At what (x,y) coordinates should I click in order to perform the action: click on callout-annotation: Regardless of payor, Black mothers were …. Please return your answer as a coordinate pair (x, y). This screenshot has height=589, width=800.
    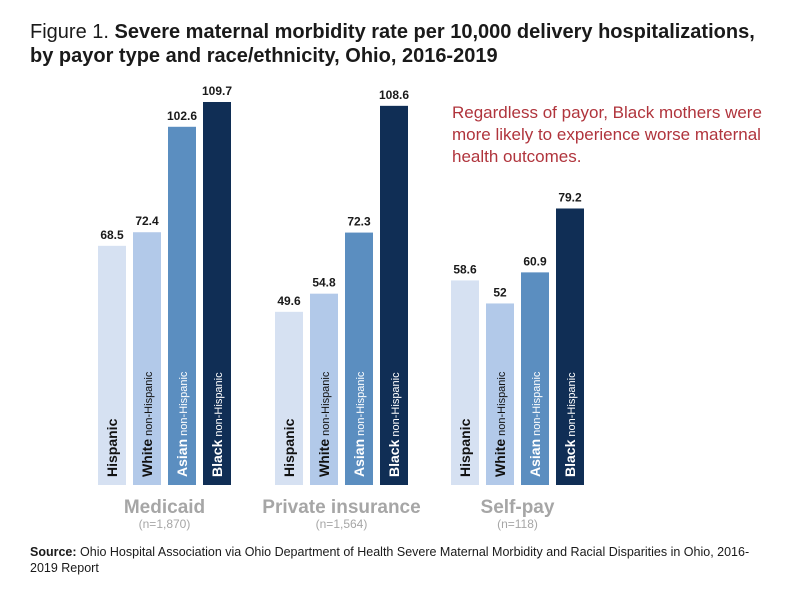
    Looking at the image, I should click on (607, 134).